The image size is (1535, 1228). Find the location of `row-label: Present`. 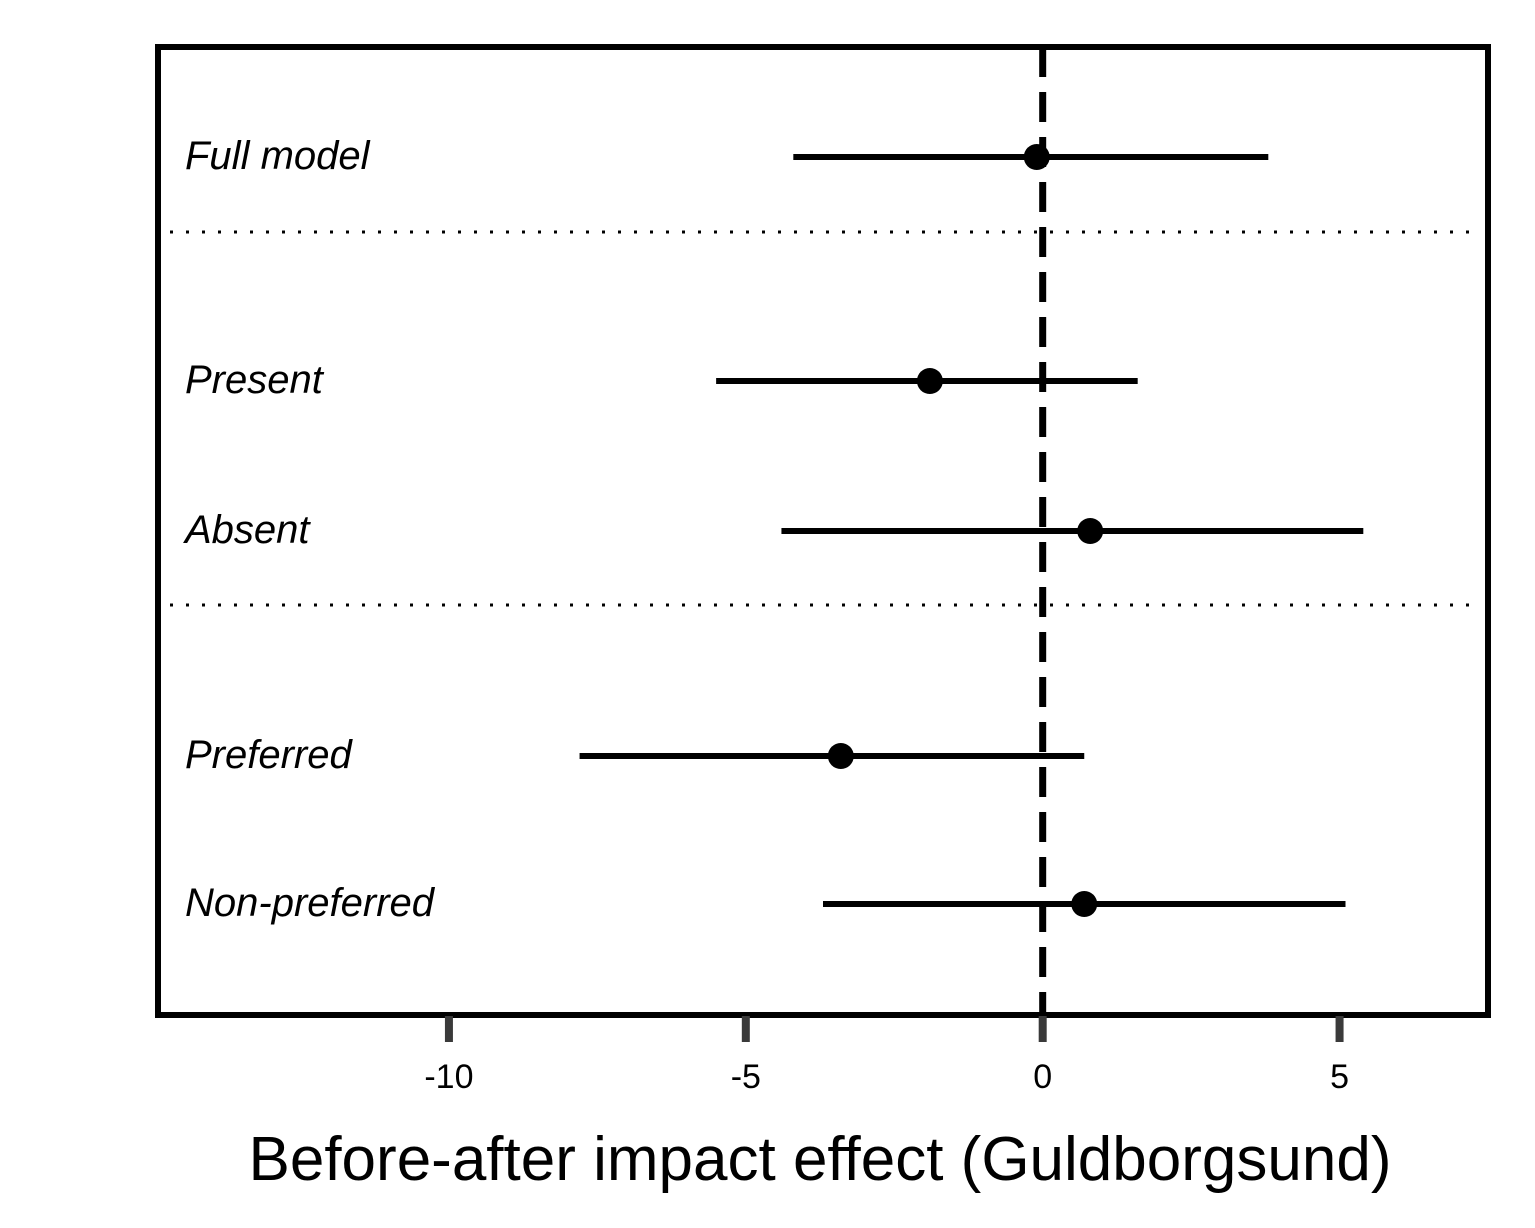

row-label: Present is located at coordinates (255, 380).